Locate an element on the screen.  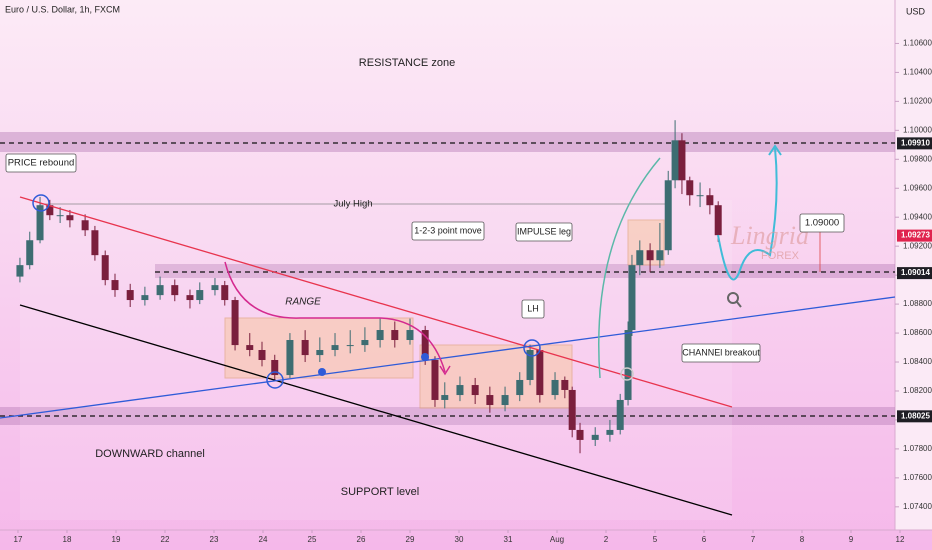
y-tick-label: 1.08400 is located at coordinates (917, 361).